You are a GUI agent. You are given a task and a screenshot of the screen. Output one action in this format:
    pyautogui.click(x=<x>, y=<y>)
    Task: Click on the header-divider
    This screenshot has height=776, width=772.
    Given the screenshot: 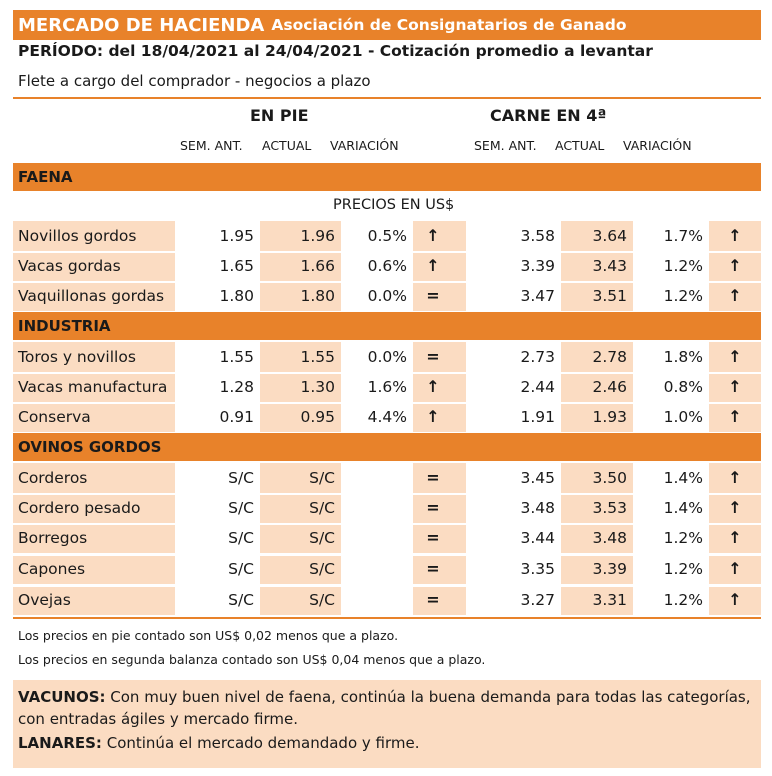 What is the action you would take?
    pyautogui.click(x=387, y=98)
    